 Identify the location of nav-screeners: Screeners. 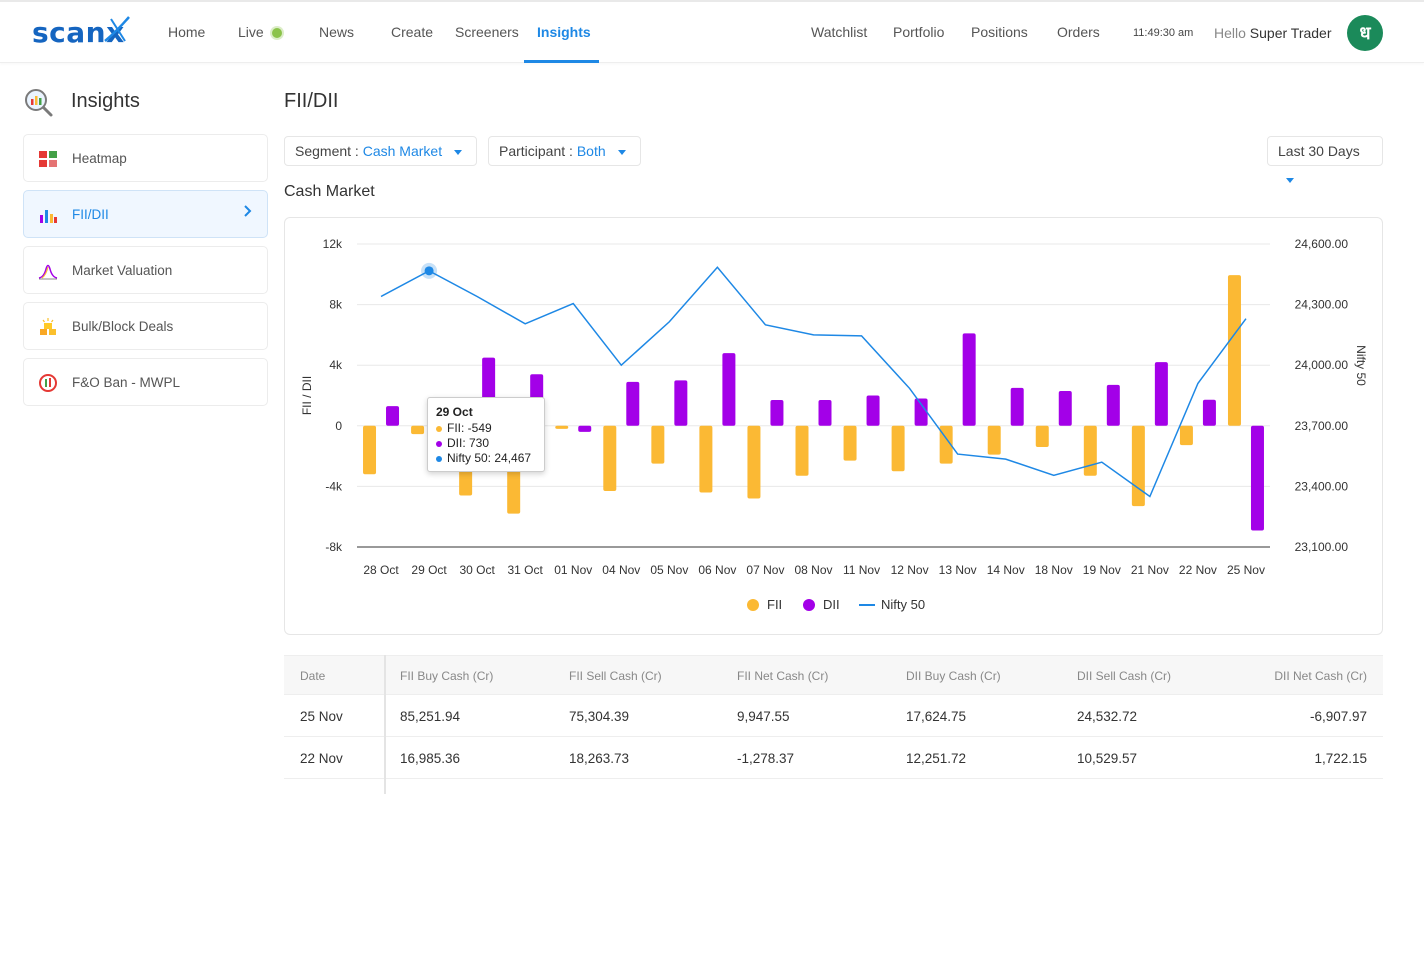
(487, 32).